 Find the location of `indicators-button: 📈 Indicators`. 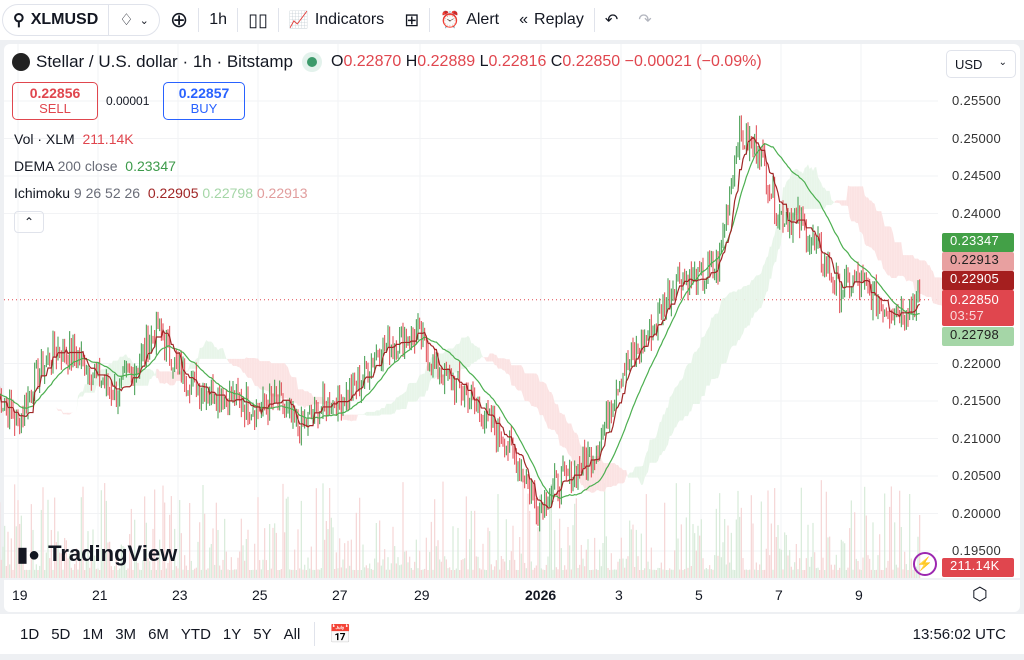

indicators-button: 📈 Indicators is located at coordinates (336, 20).